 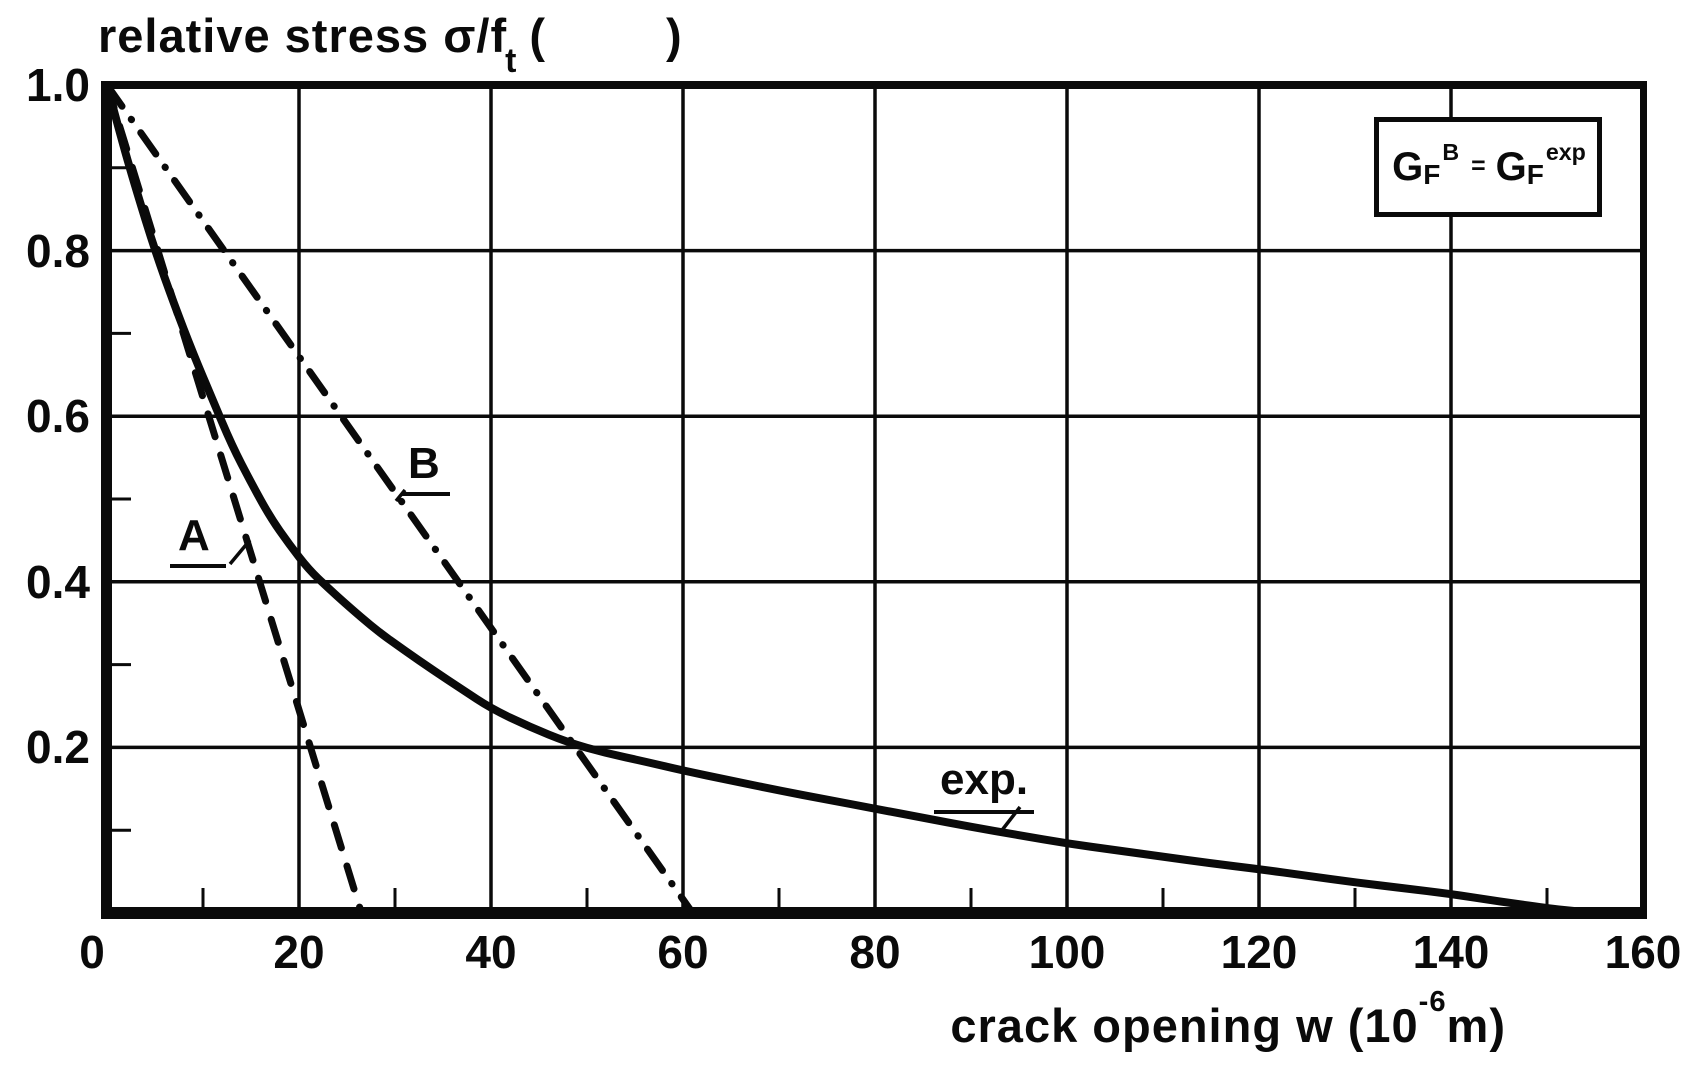 I want to click on curve-label-b: B, so click(x=426, y=469).